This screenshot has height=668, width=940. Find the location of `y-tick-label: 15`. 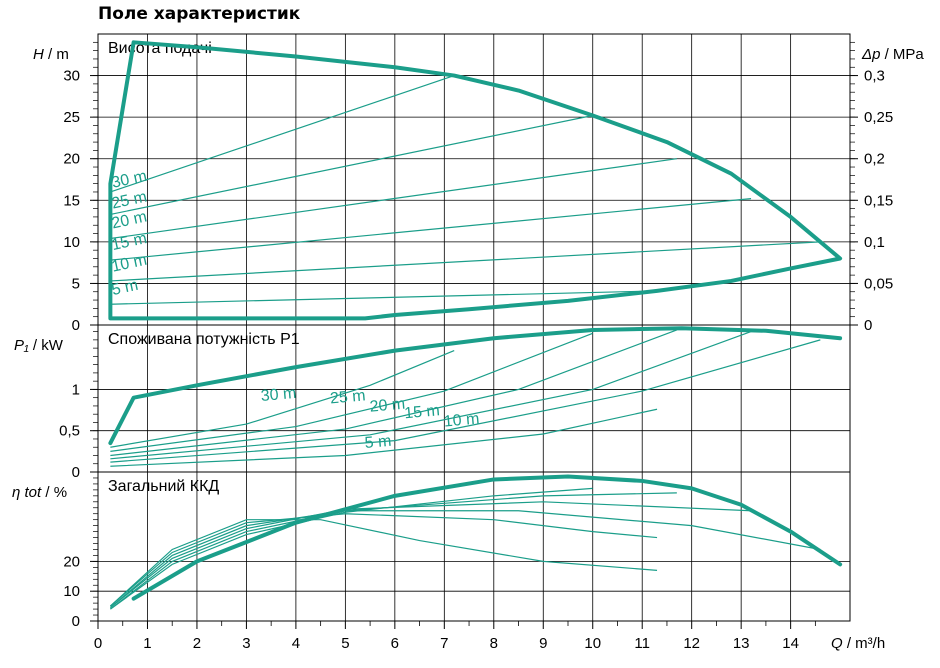

y-tick-label: 15 is located at coordinates (71, 200).